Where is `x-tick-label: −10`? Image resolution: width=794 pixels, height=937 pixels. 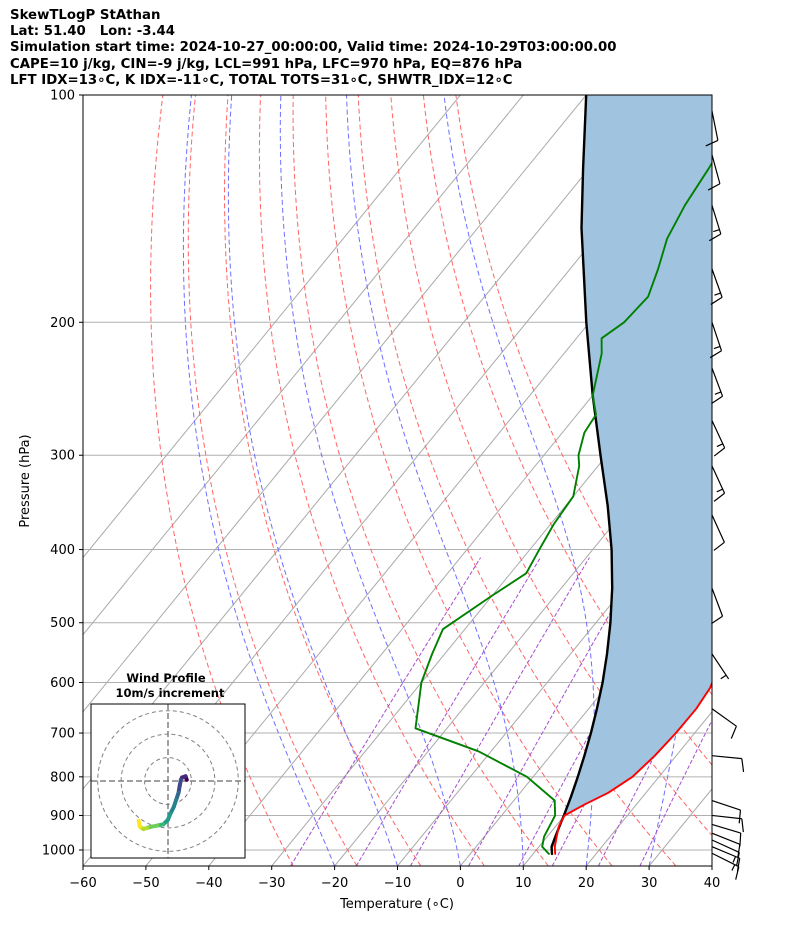 x-tick-label: −10 is located at coordinates (397, 883).